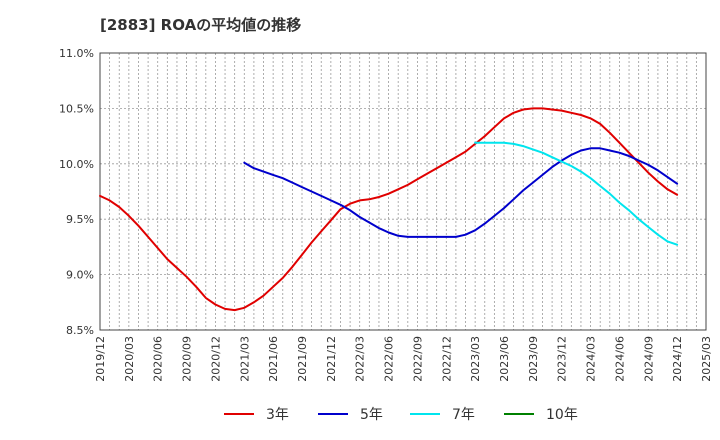 The width and height of the screenshot is (720, 440). Describe the element at coordinates (302, 359) in the screenshot. I see `x-tick-label: 2021/09` at that location.